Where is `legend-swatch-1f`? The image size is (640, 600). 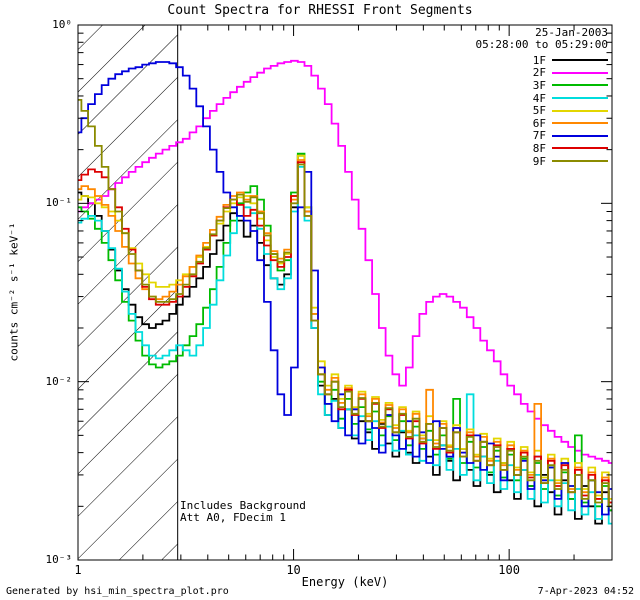
legend-swatch-1f is located at coordinates (580, 60).